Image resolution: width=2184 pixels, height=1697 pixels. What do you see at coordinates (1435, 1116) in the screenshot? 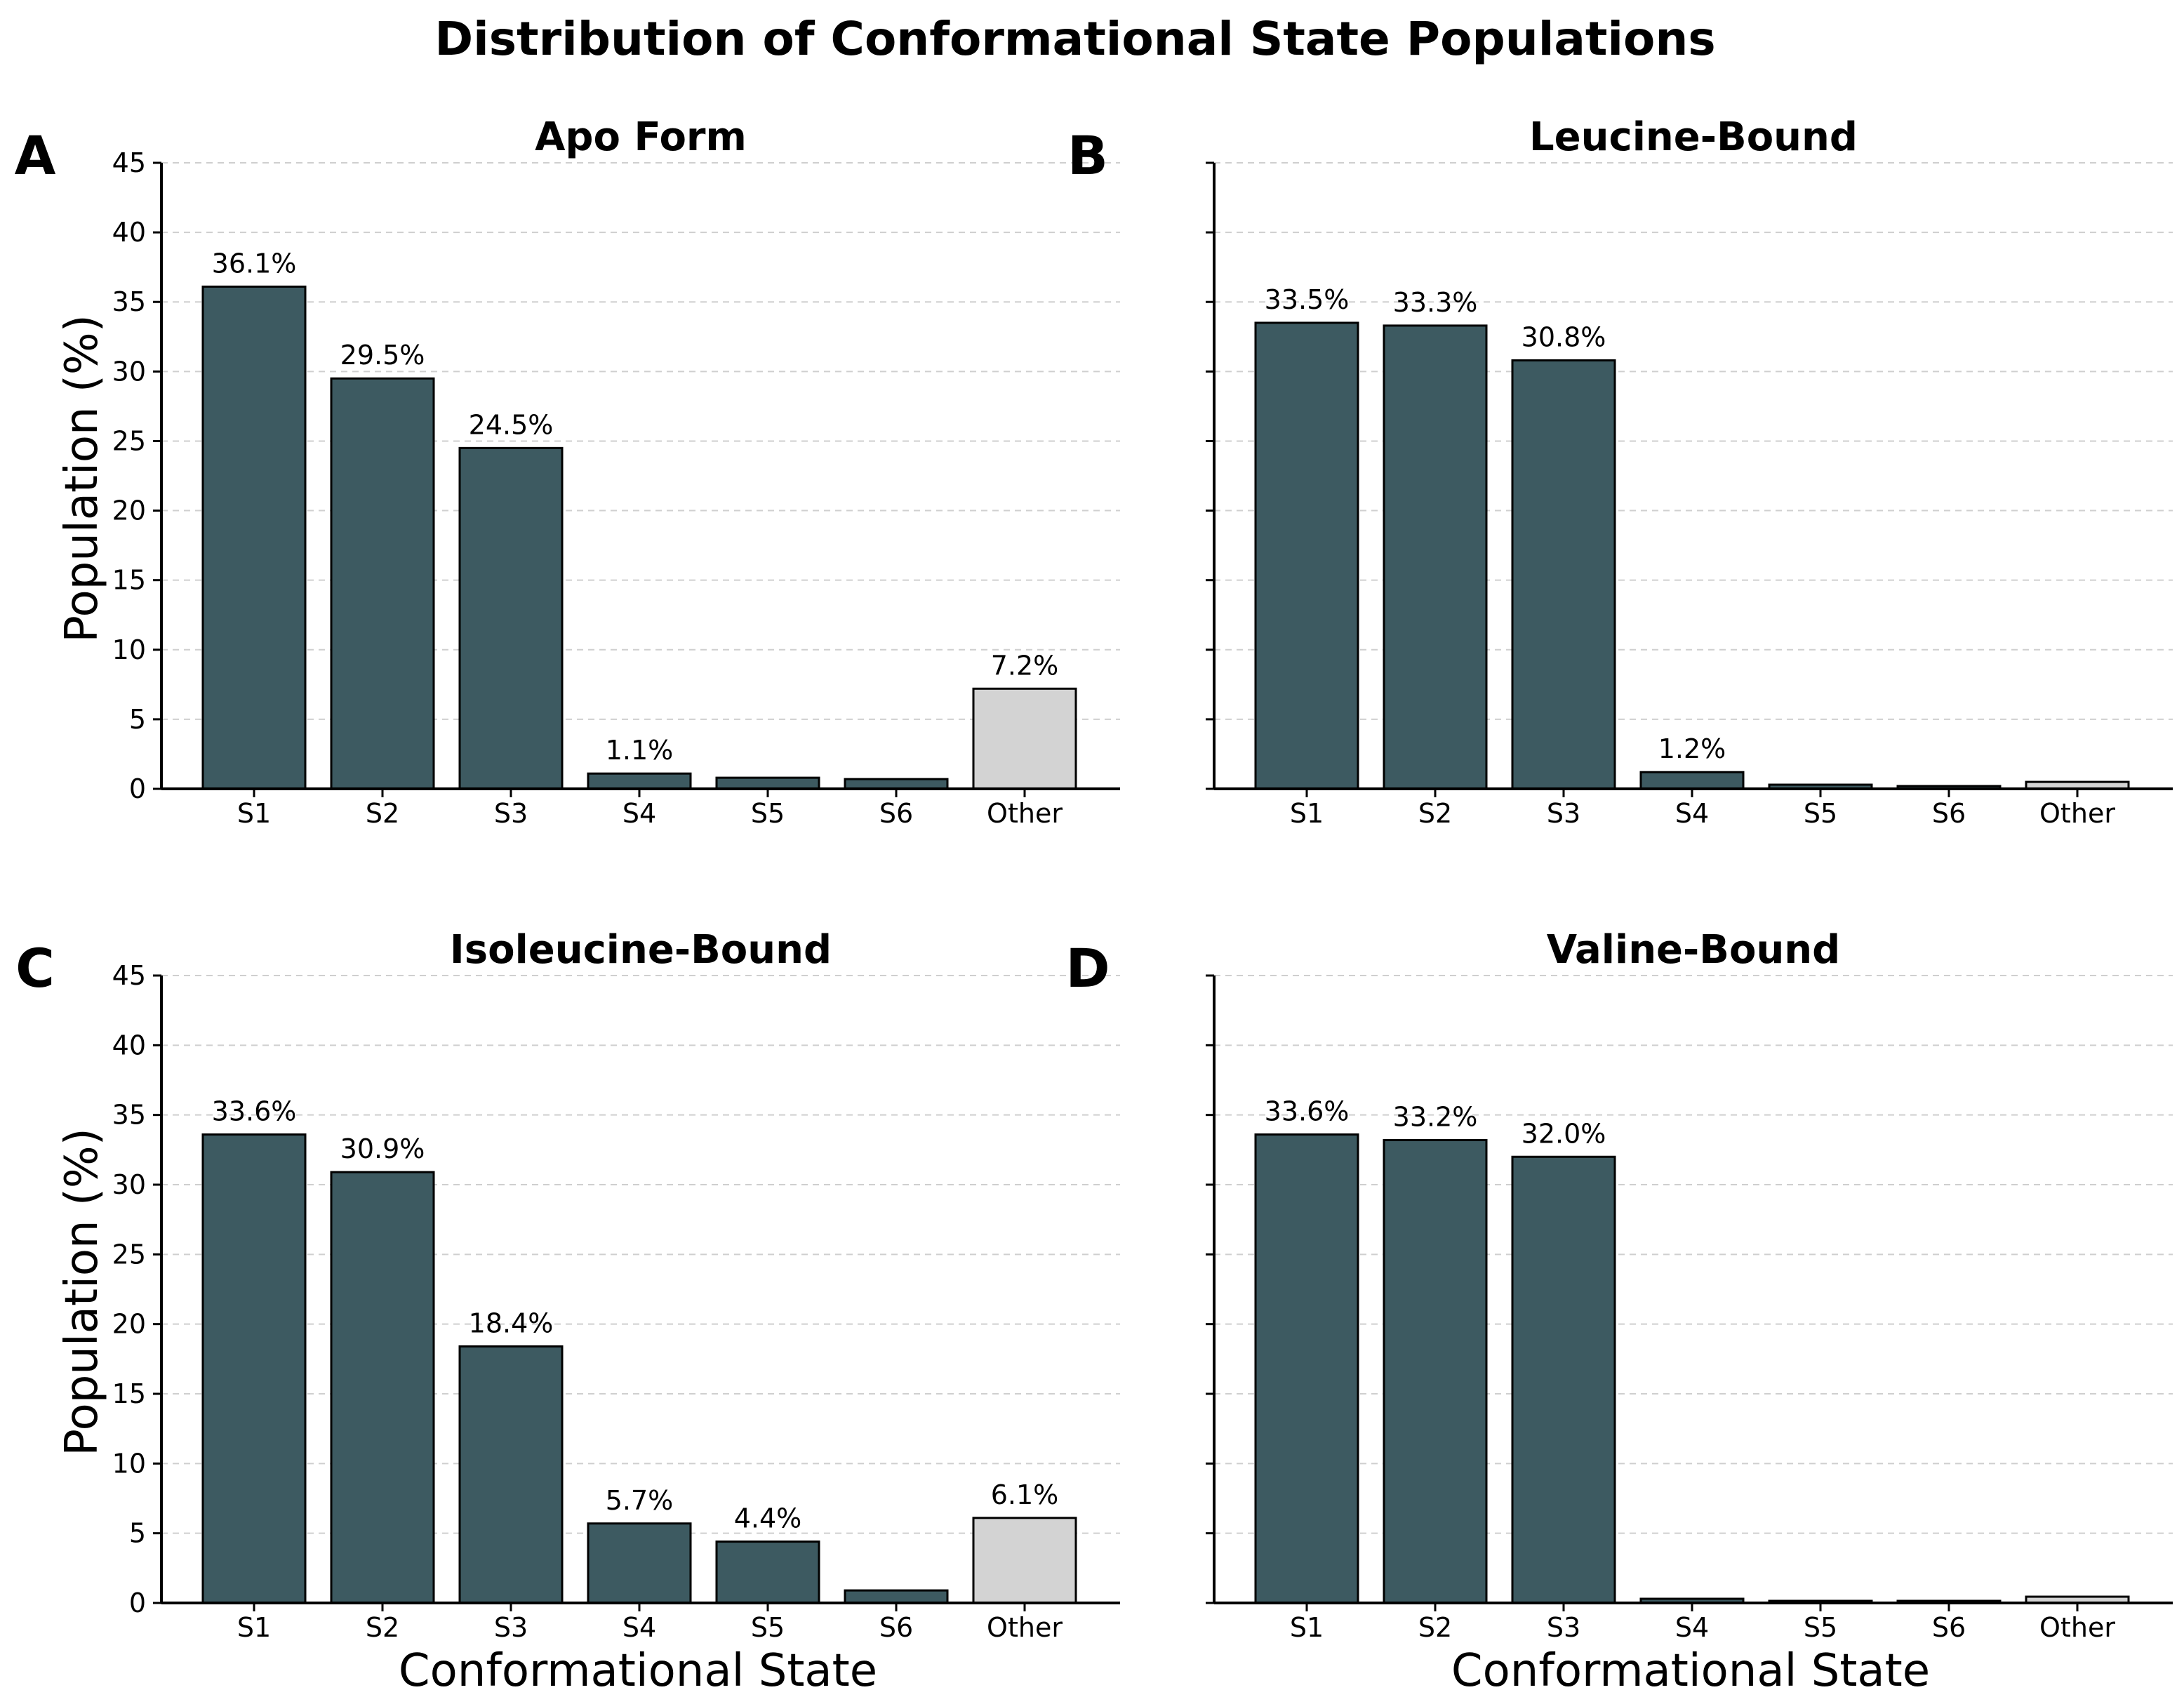
I see `data-label: 33.2%` at bounding box center [1435, 1116].